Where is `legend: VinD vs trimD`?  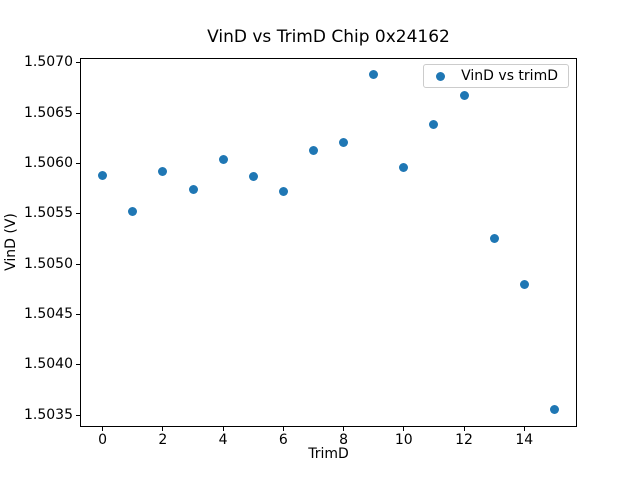
legend: VinD vs trimD is located at coordinates (496, 76).